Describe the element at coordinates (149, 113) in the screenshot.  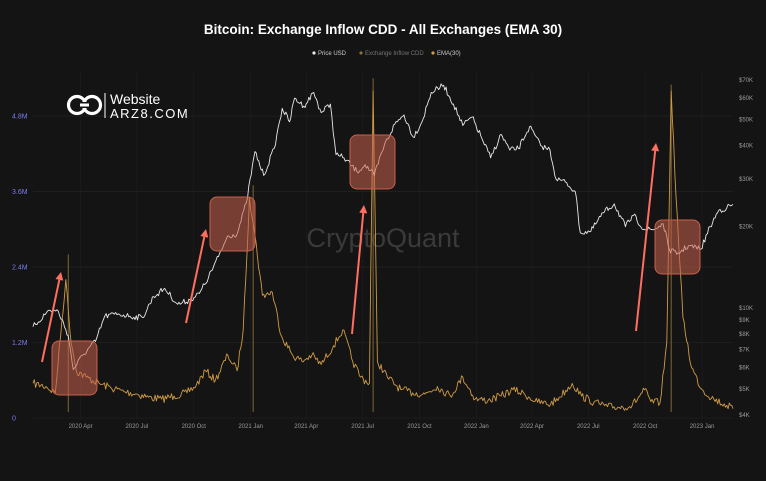
I see `logo-line2: ARZ8.COM` at that location.